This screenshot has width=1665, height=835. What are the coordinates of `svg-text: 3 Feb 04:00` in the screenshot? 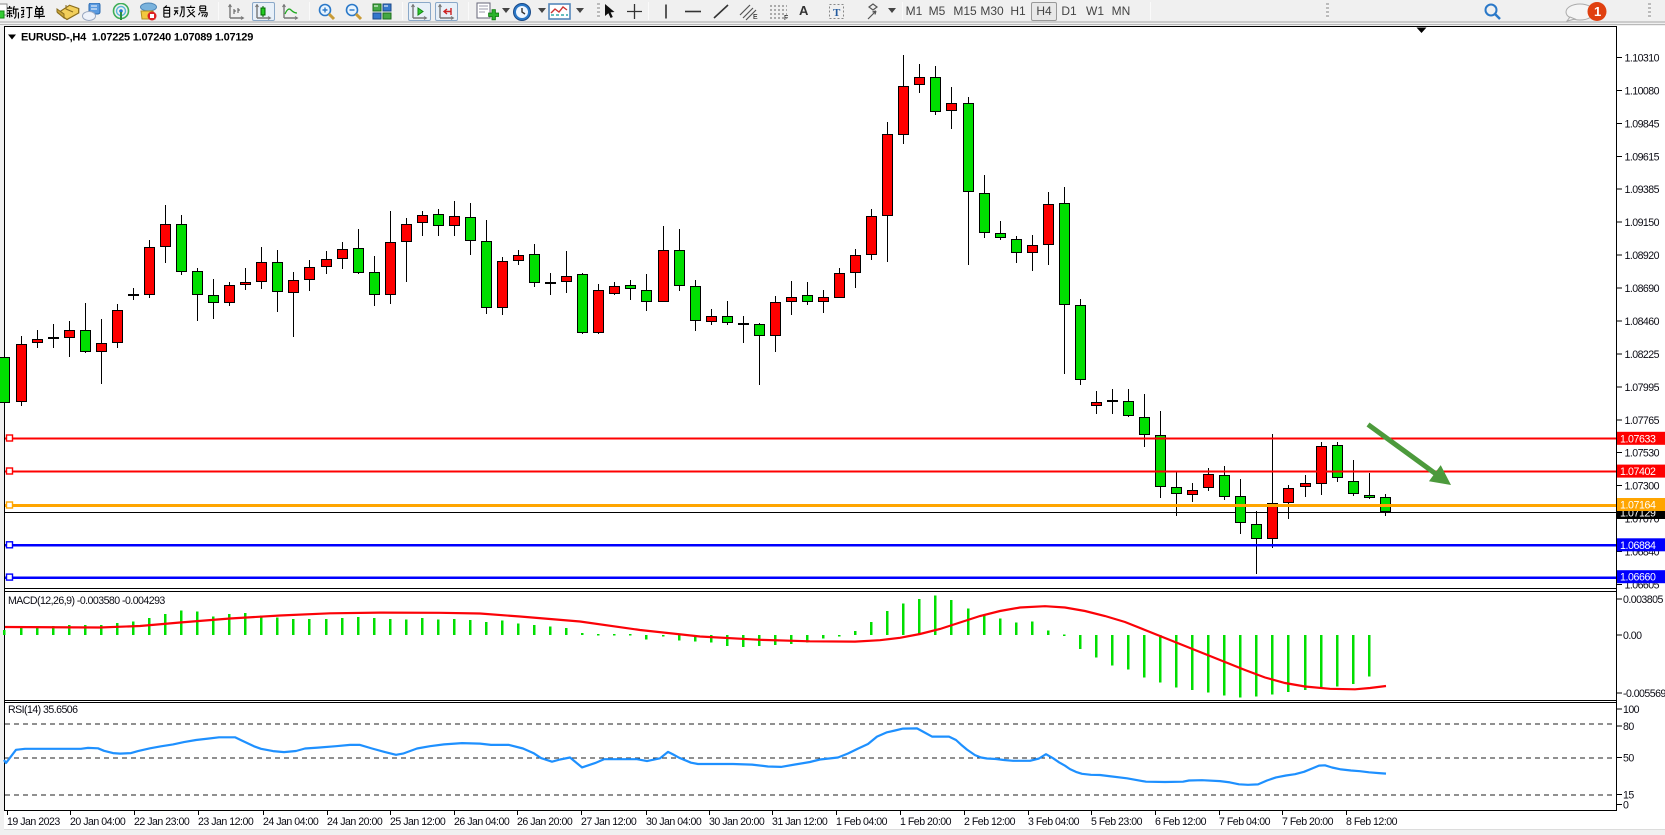 It's located at (1054, 822).